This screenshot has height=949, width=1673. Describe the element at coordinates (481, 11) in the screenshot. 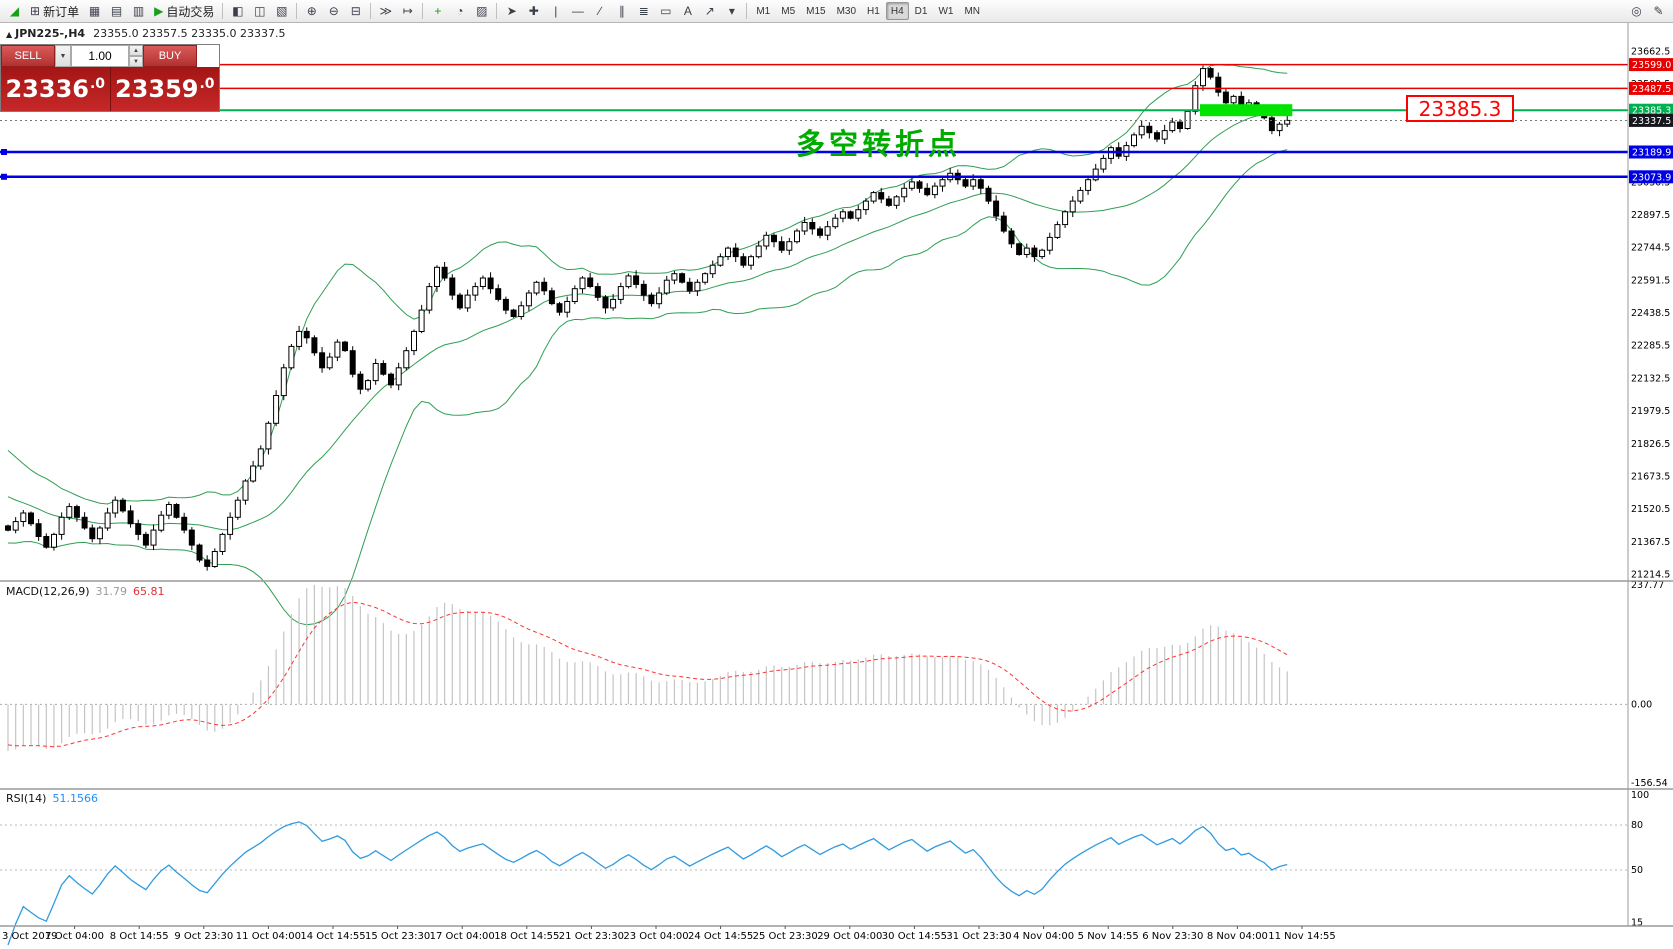

I see `templates-icon: ▨` at that location.